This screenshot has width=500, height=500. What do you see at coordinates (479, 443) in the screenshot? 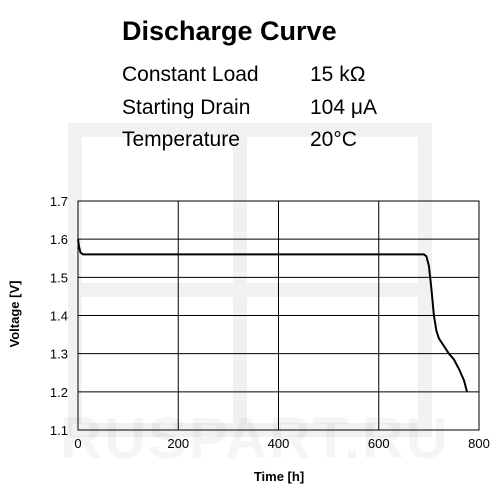
I see `x-tick-label: 800` at bounding box center [479, 443].